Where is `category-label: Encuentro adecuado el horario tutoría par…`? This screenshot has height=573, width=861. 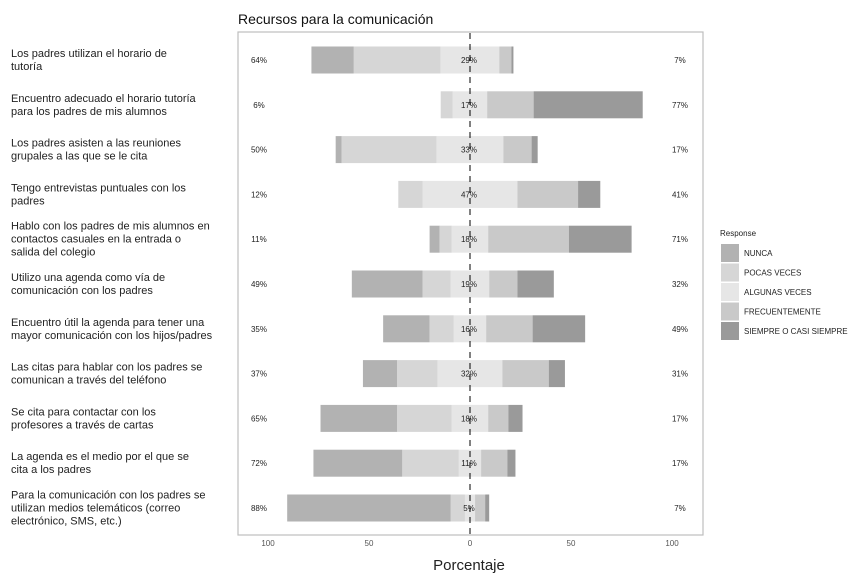
category-label: Encuentro adecuado el horario tutoría par… is located at coordinates (104, 105).